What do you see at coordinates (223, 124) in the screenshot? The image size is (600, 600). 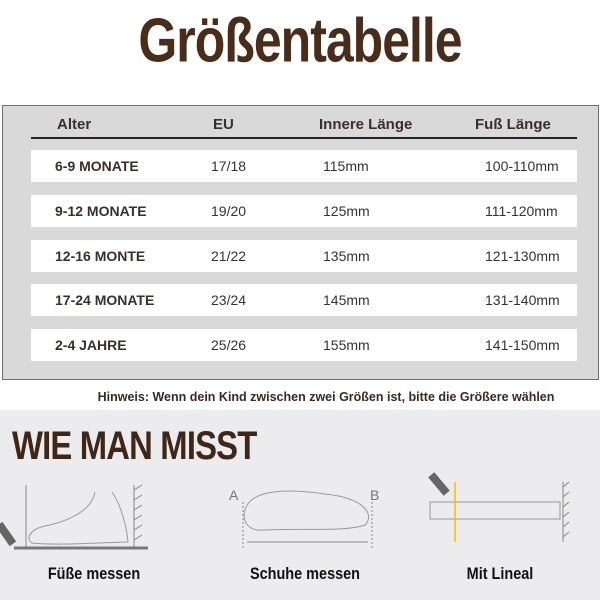 I see `header-eu: EU` at bounding box center [223, 124].